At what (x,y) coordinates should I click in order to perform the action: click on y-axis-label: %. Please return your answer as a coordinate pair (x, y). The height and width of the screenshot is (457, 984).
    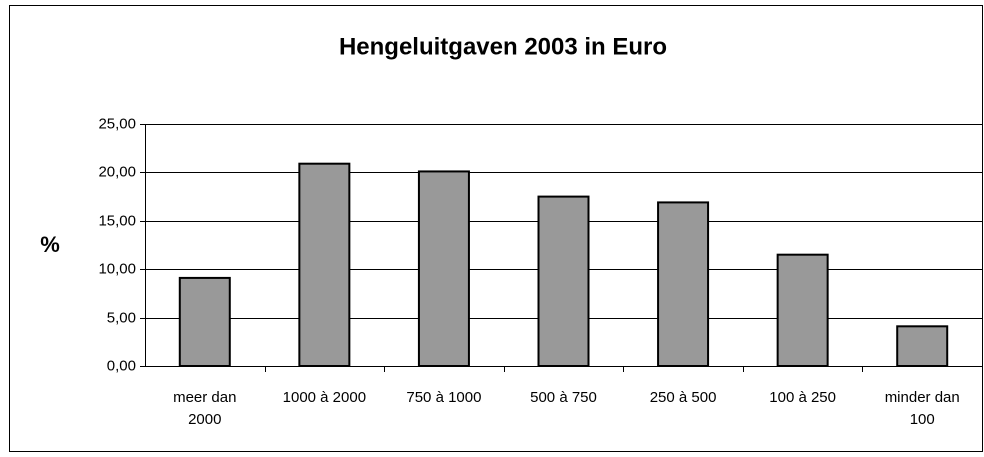
    Looking at the image, I should click on (50, 244).